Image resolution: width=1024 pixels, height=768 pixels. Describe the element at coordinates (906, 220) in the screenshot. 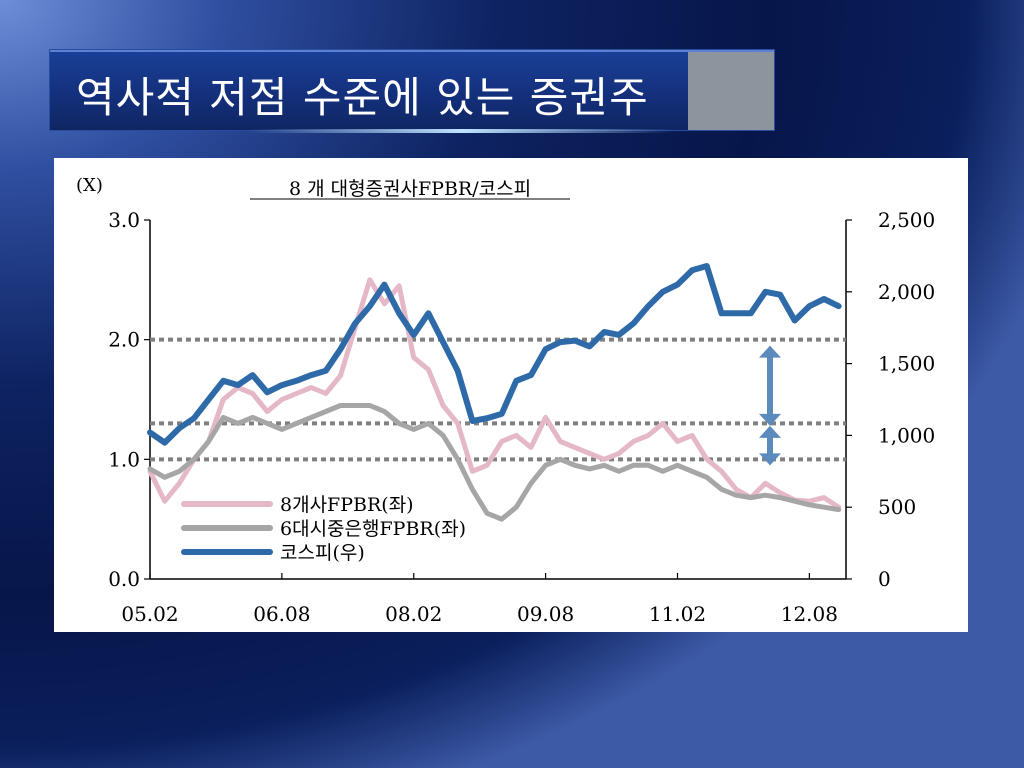

I see `right-axis-tick-label: 2,500` at that location.